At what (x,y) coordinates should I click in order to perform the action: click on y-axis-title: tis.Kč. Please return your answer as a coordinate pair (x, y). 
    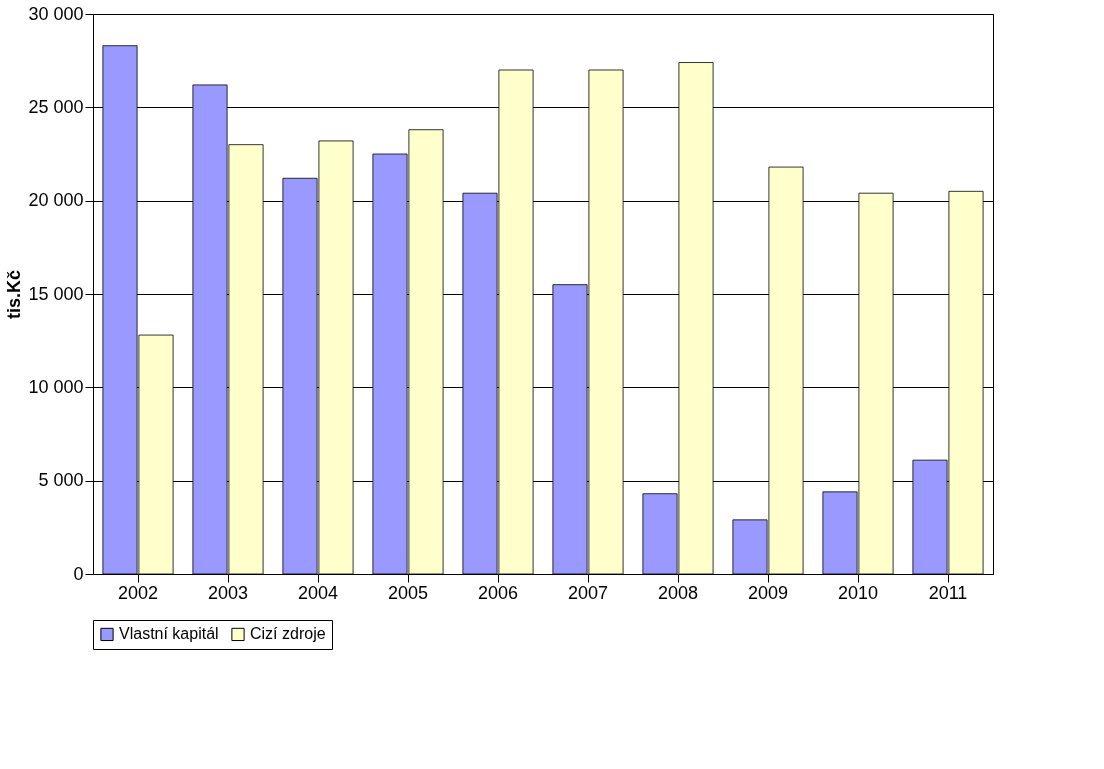
    Looking at the image, I should click on (14, 294).